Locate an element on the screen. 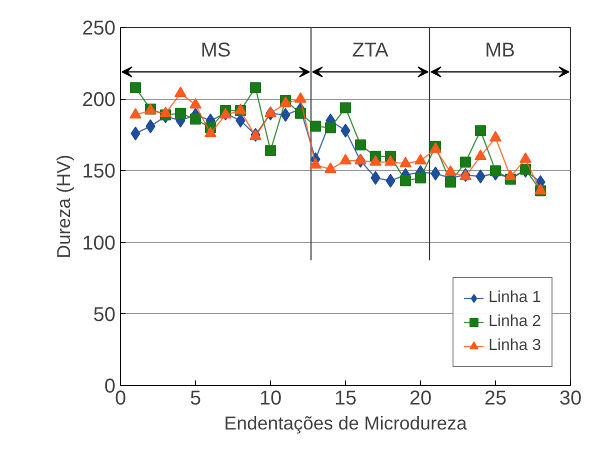 This screenshot has height=470, width=590. annotation: MS is located at coordinates (215, 50).